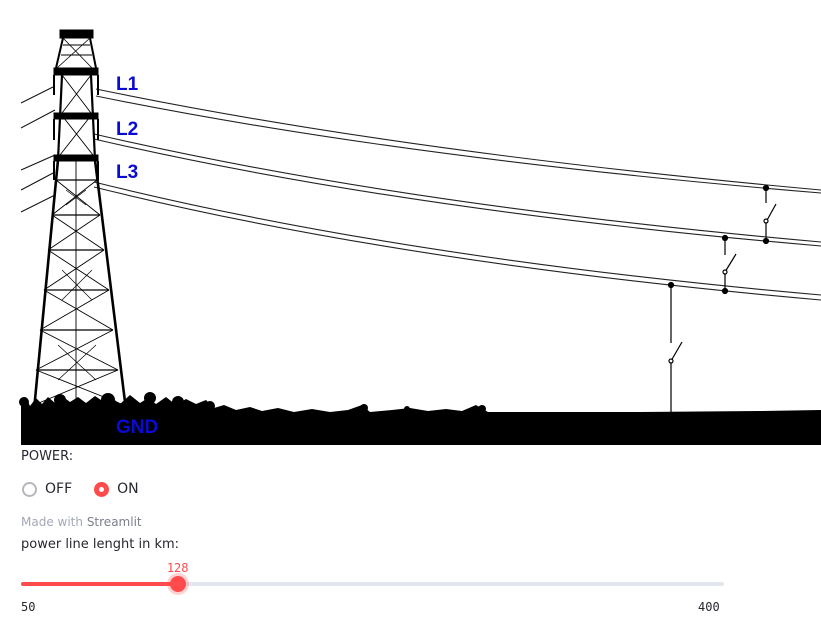 The image size is (821, 640). I want to click on length-slider-track, so click(372, 584).